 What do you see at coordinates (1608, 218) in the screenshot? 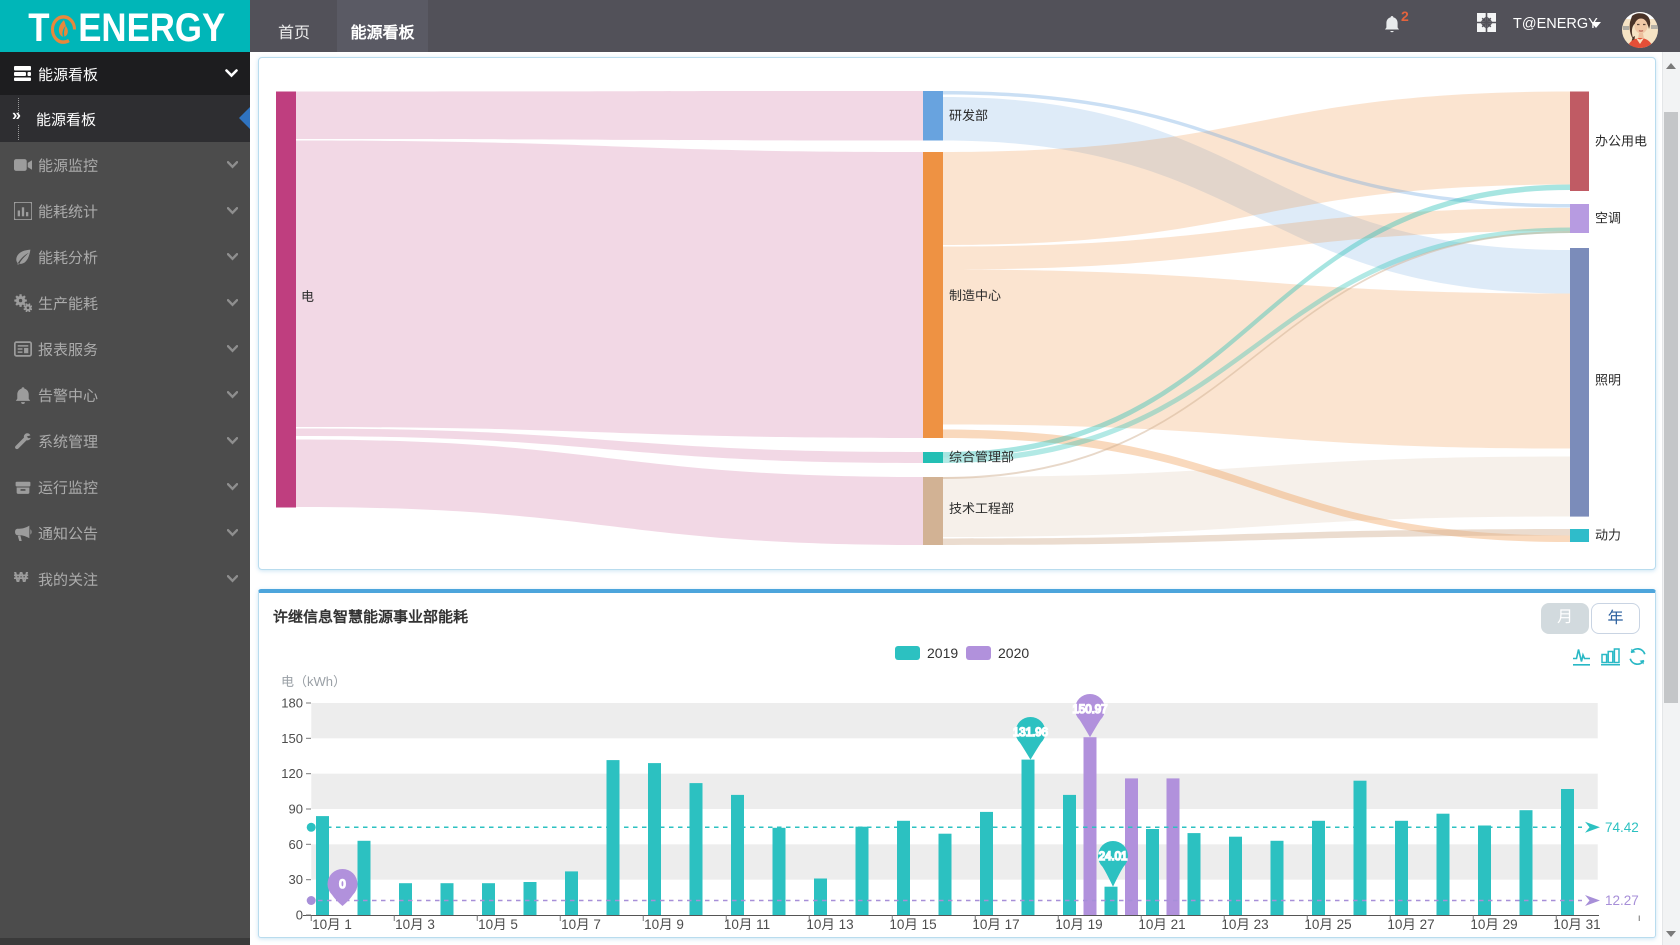
I see `svg-text: 空调` at bounding box center [1608, 218].